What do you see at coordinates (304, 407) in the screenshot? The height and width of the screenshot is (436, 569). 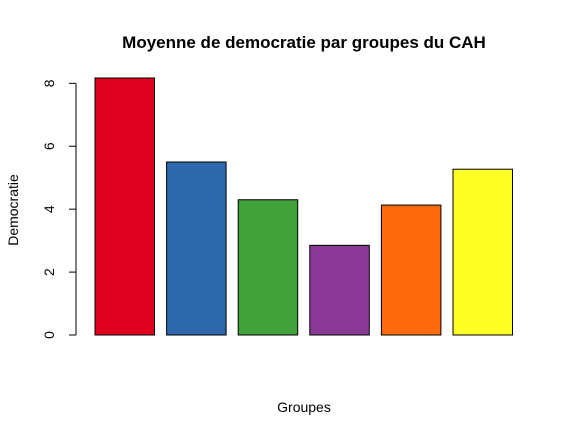 I see `x-axis-label: Groupes` at bounding box center [304, 407].